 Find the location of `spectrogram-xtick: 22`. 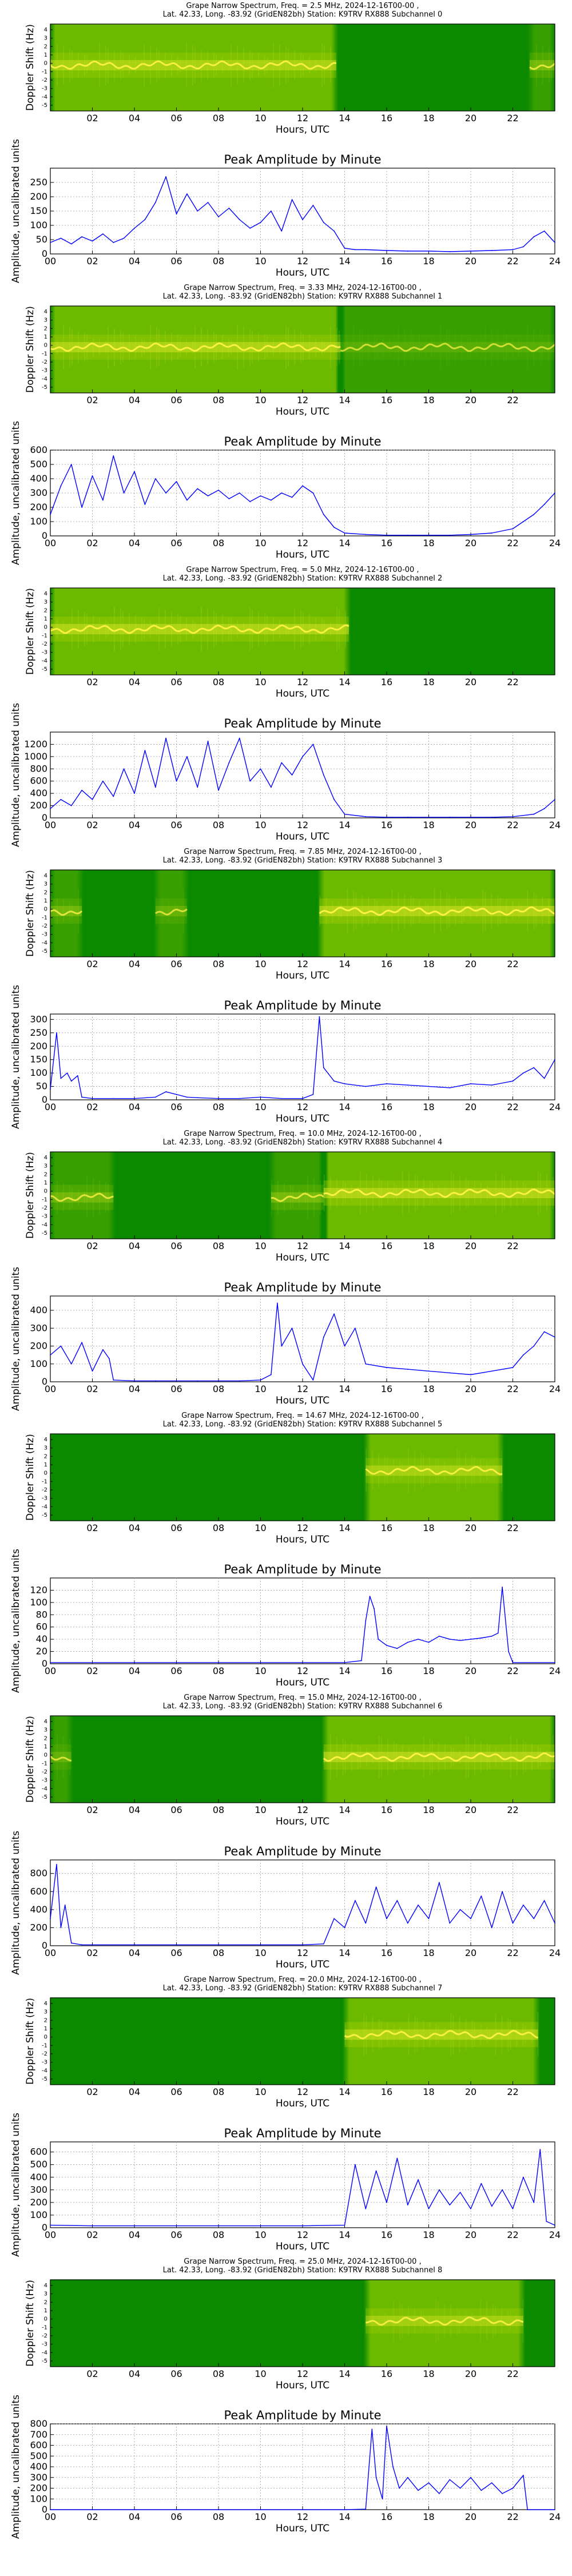

spectrogram-xtick: 22 is located at coordinates (512, 682).